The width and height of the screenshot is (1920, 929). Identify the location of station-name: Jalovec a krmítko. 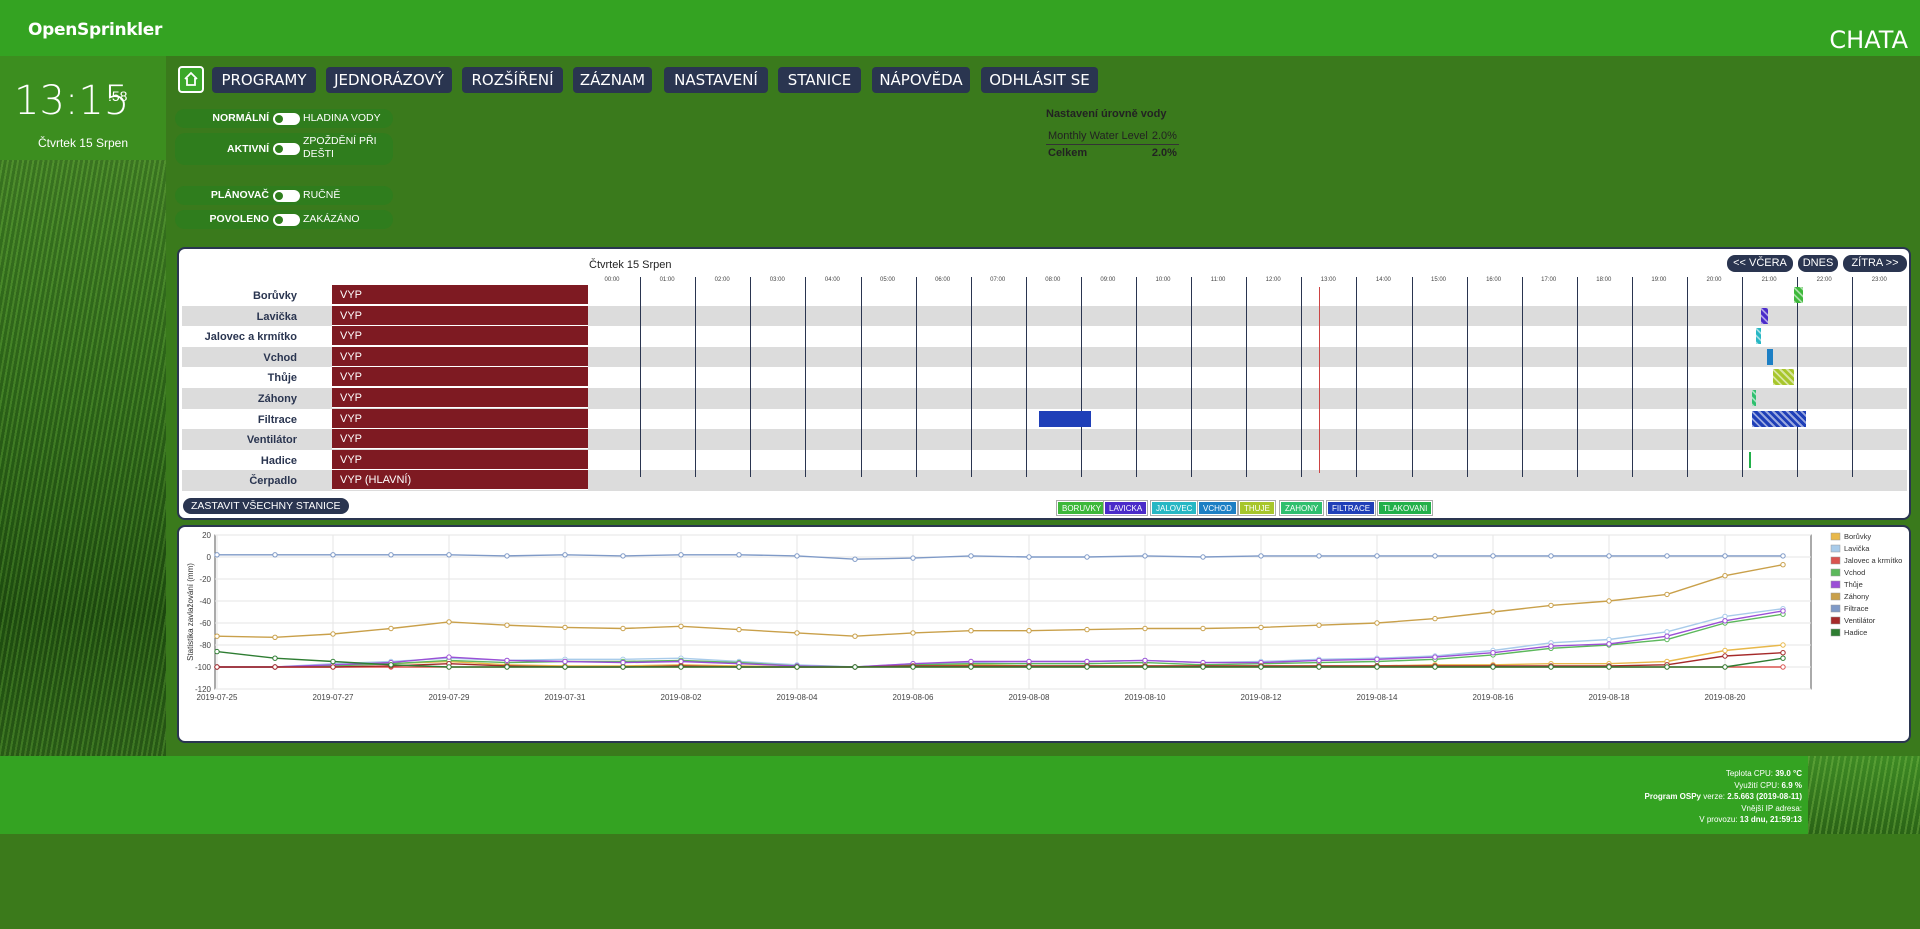
(250, 337).